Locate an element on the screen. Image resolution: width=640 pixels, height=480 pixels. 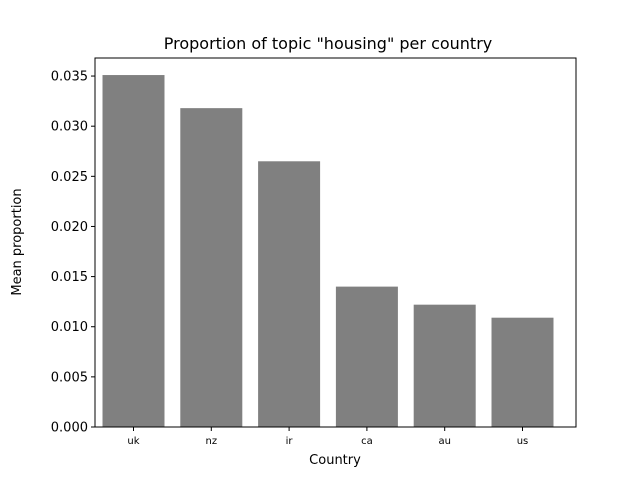
x-tick-label-ir: ir is located at coordinates (290, 441).